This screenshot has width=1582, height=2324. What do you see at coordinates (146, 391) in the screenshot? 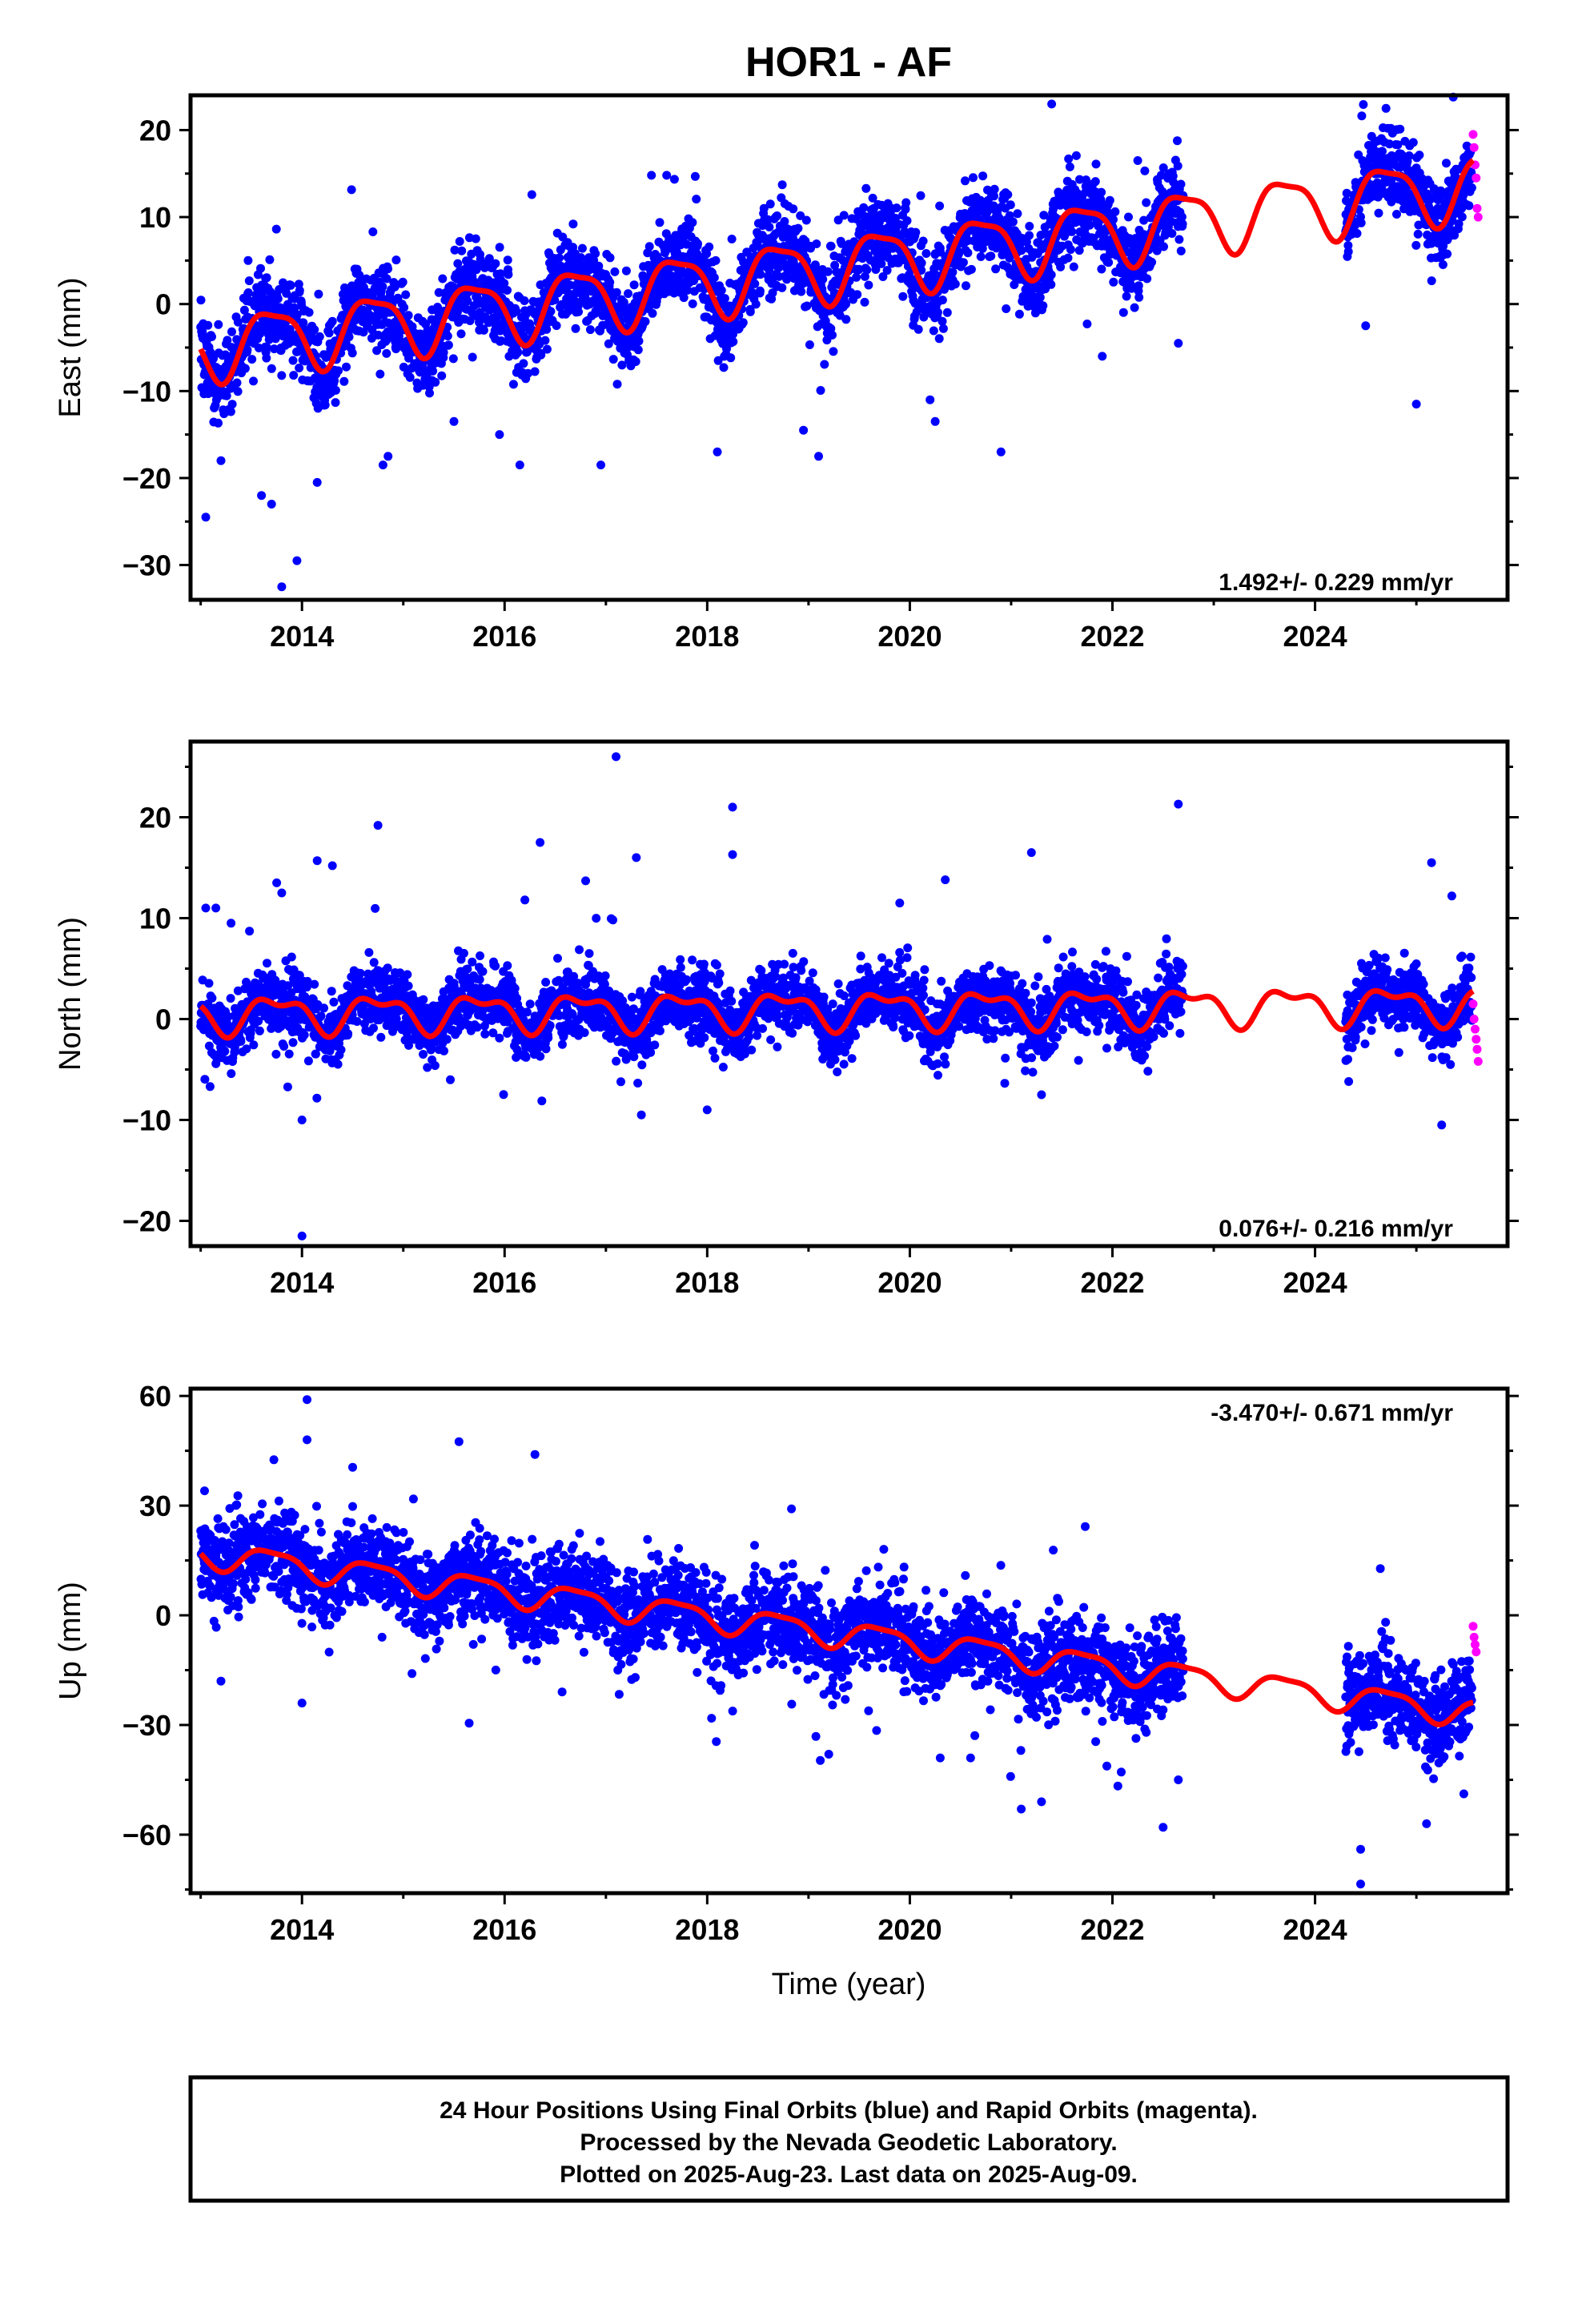
I see `y-tick-label: −10` at bounding box center [146, 391].